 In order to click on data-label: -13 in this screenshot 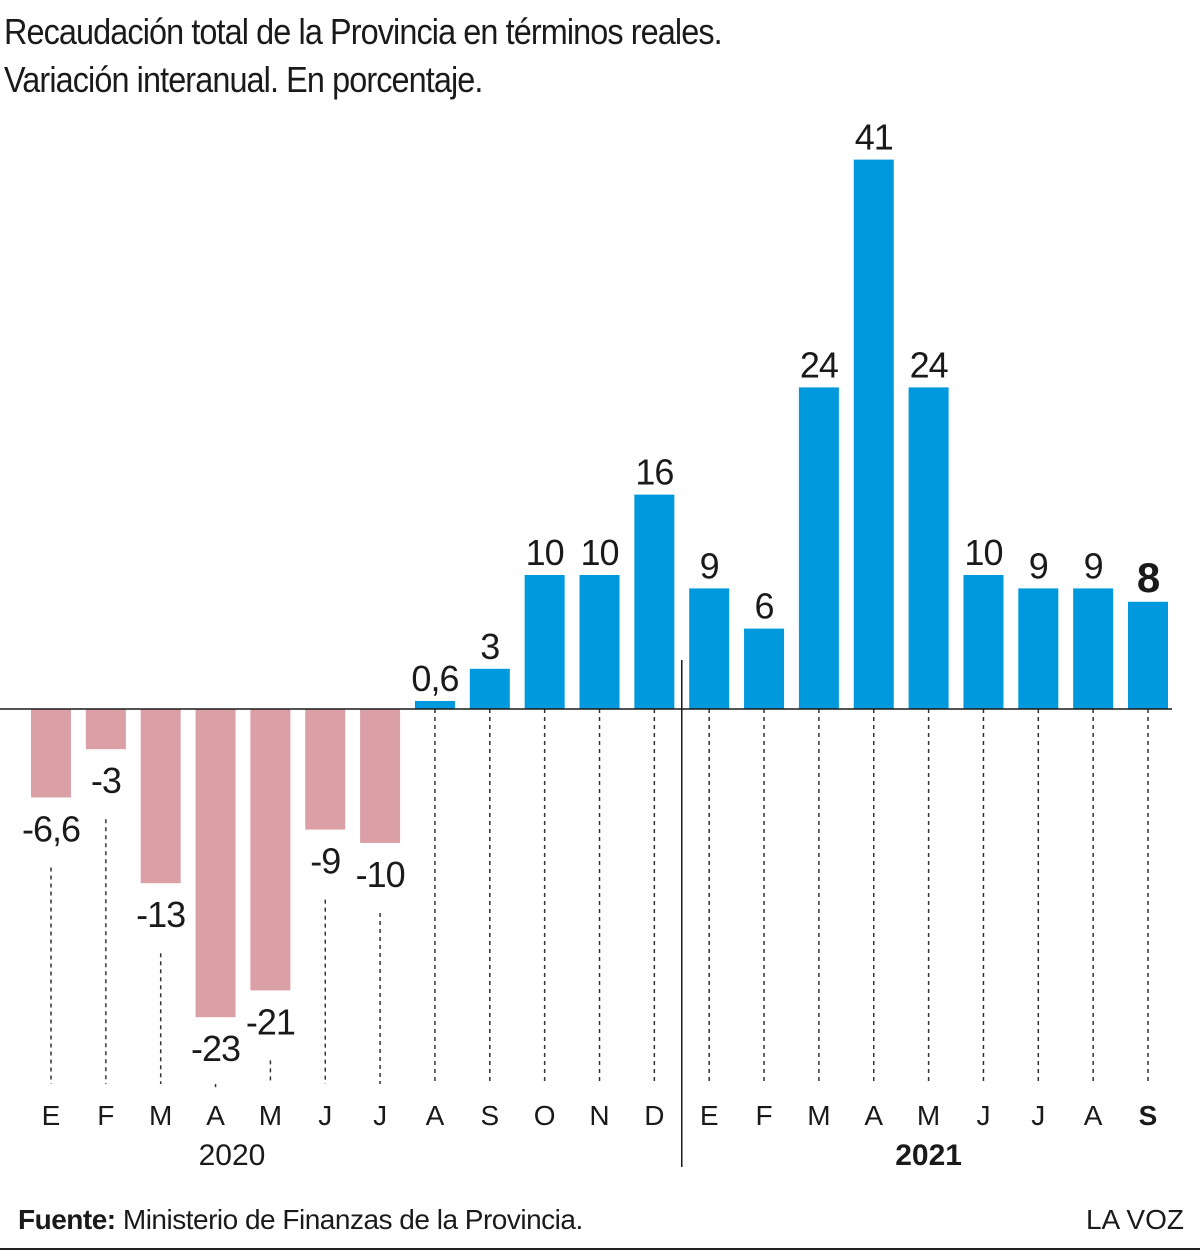, I will do `click(160, 914)`.